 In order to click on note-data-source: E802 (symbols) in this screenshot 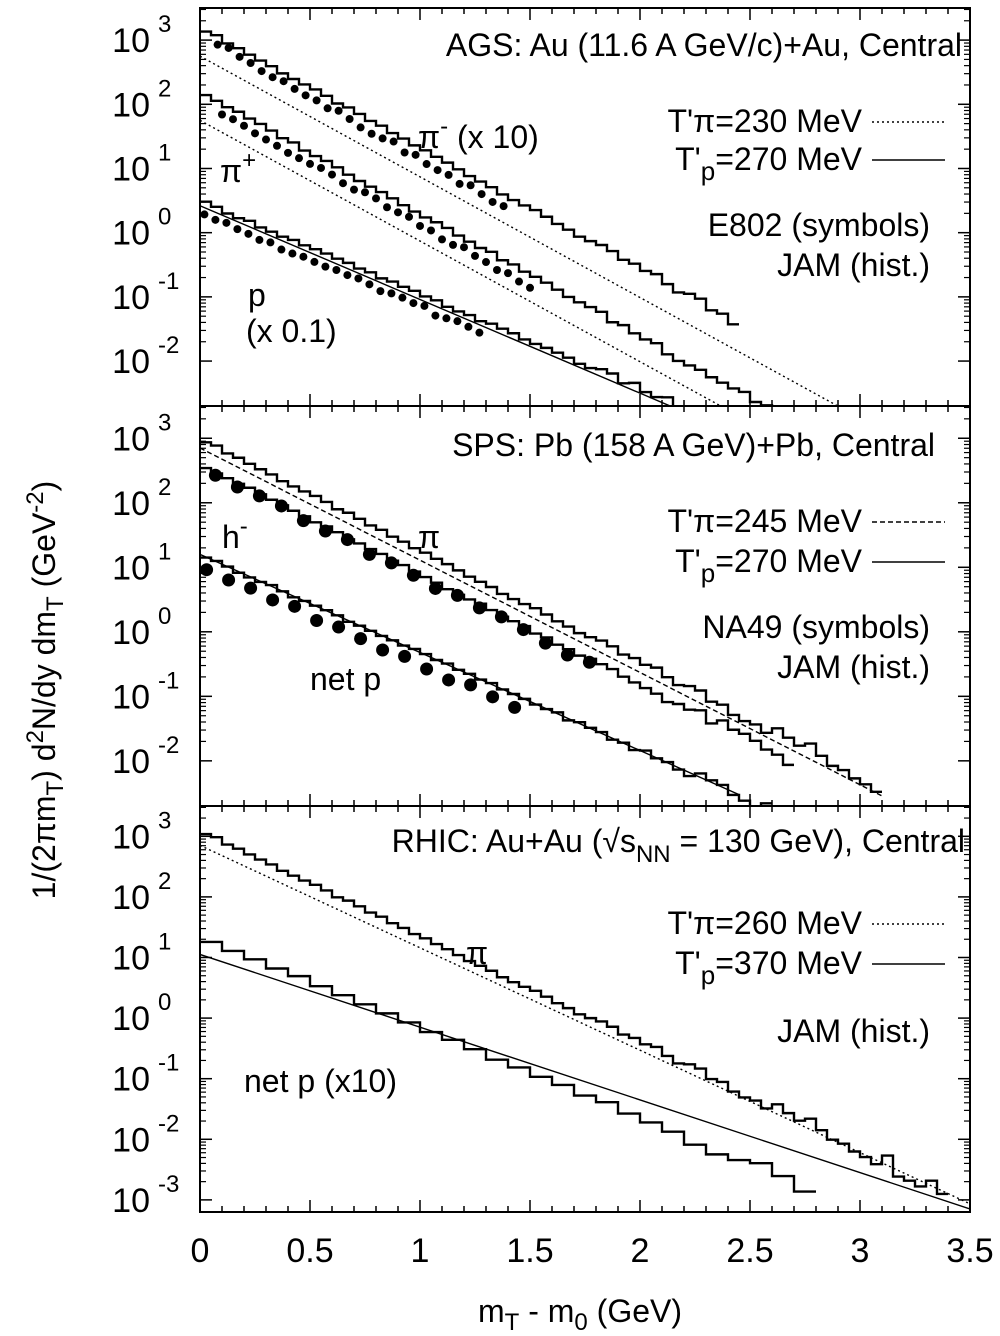, I will do `click(819, 225)`.